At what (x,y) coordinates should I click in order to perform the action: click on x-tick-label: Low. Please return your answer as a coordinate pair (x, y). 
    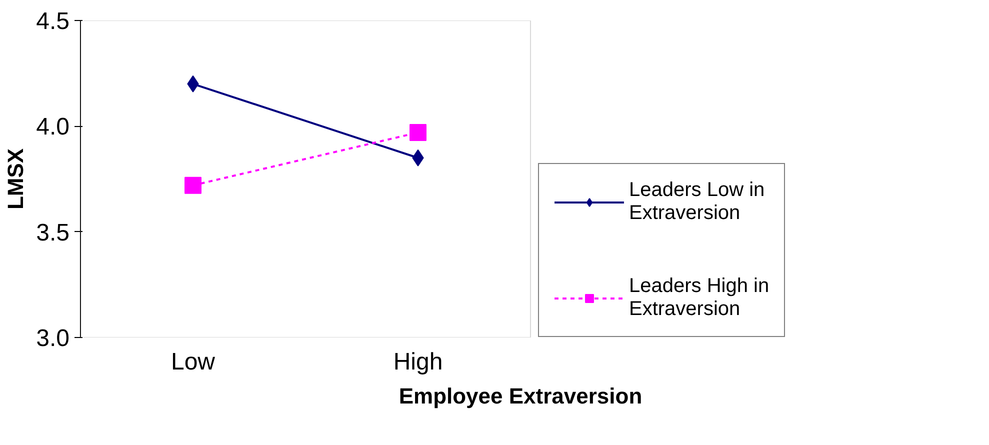
    Looking at the image, I should click on (193, 362).